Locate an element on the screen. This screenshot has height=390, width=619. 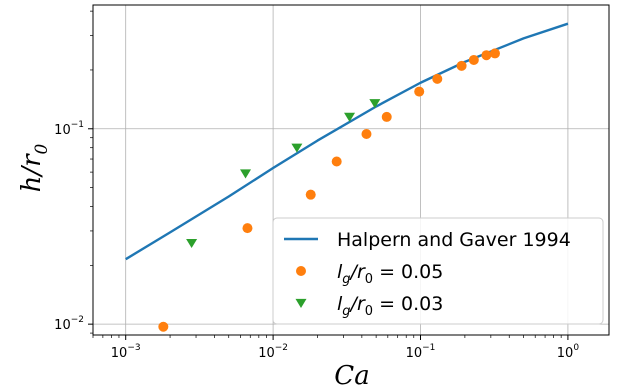
x-tick-label: 10⁰ is located at coordinates (568, 352).